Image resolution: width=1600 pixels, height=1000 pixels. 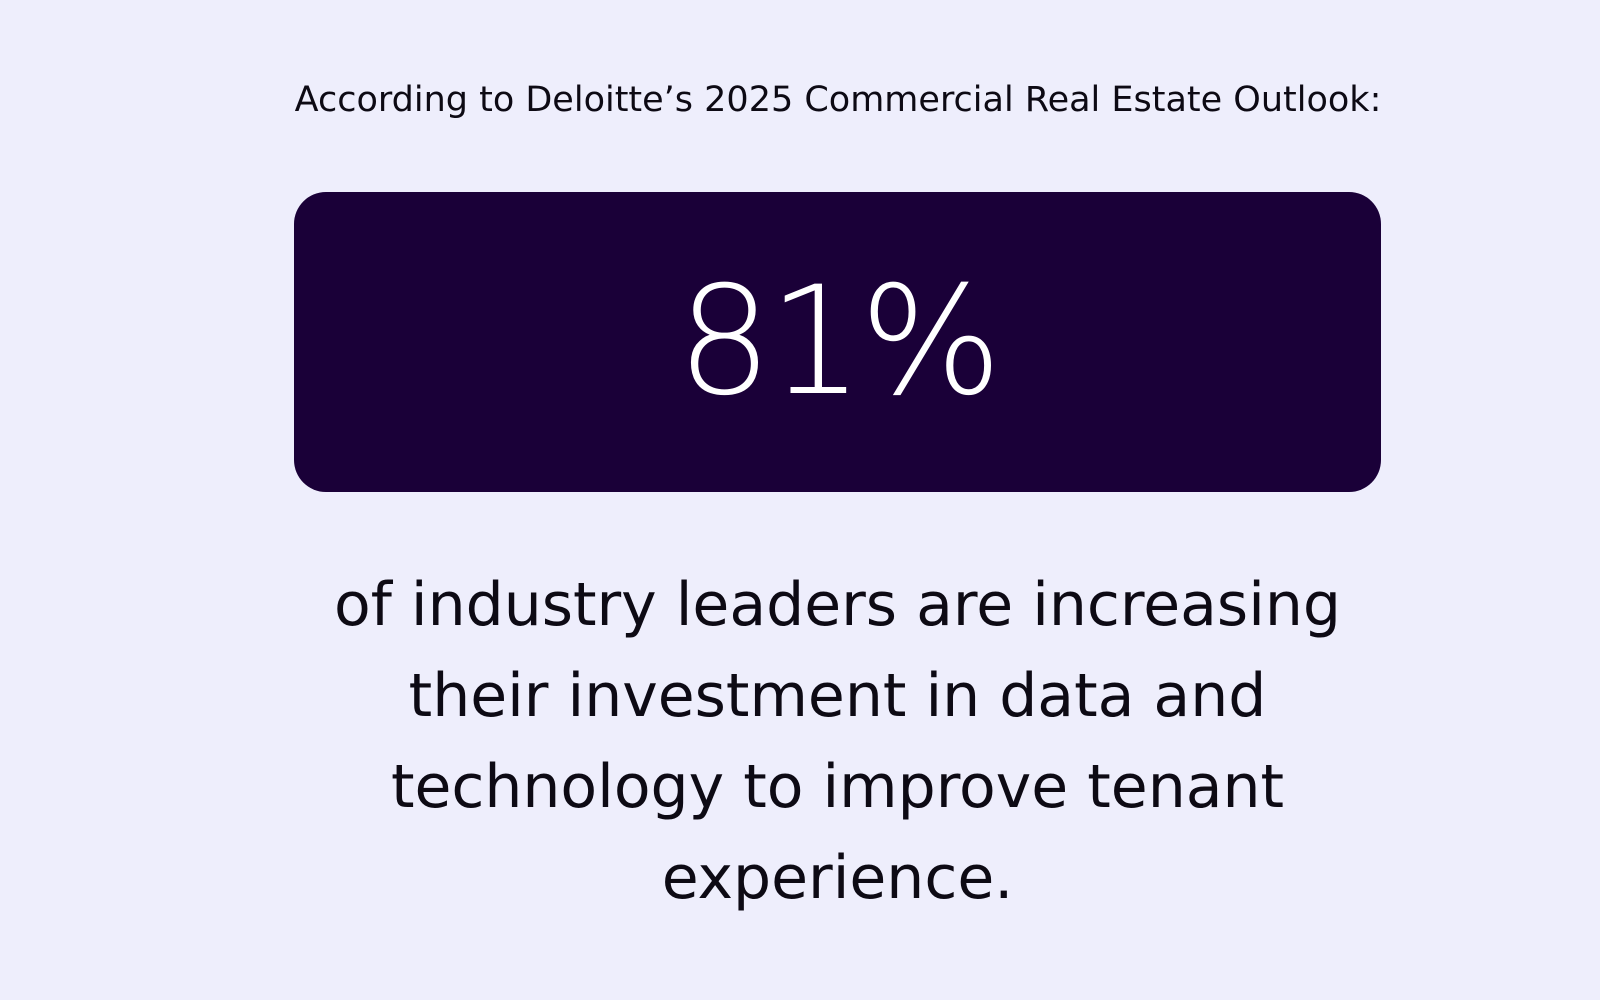 I want to click on description-line: technology to improve tenant, so click(x=837, y=787).